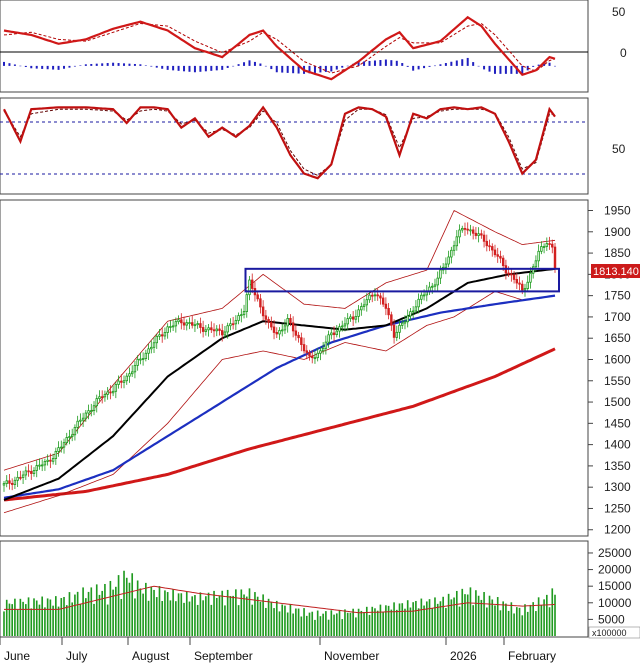 This screenshot has height=665, width=640. What do you see at coordinates (617, 381) in the screenshot?
I see `price-tick-label: 1550` at bounding box center [617, 381].